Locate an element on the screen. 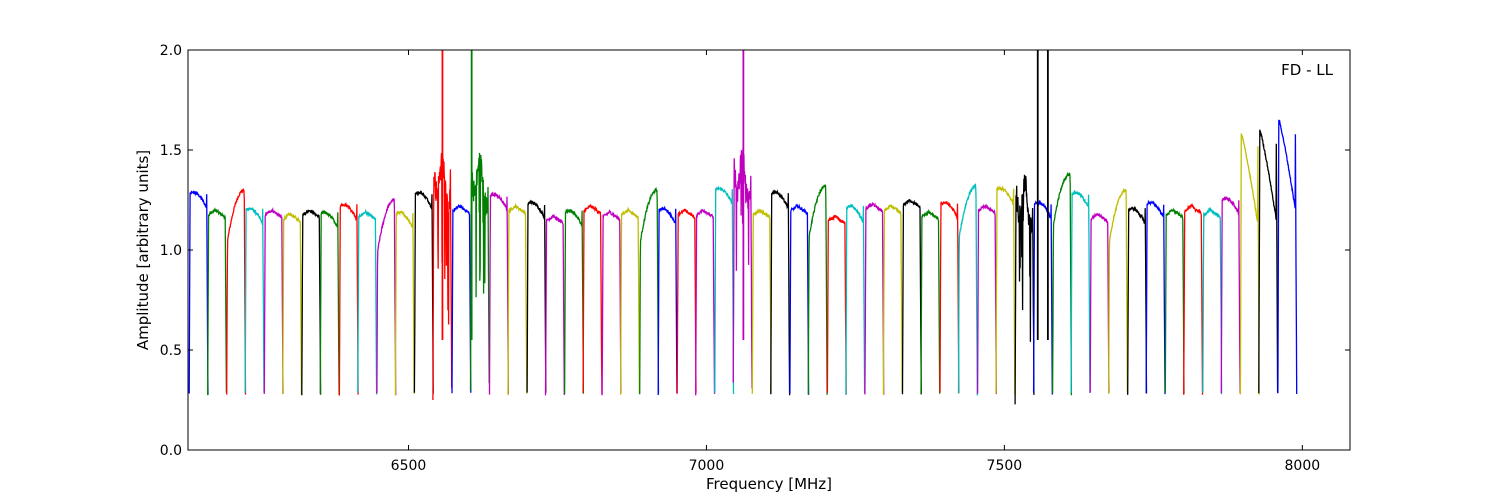 This screenshot has height=500, width=1500. y-tick-label: 2.0 is located at coordinates (171, 51).